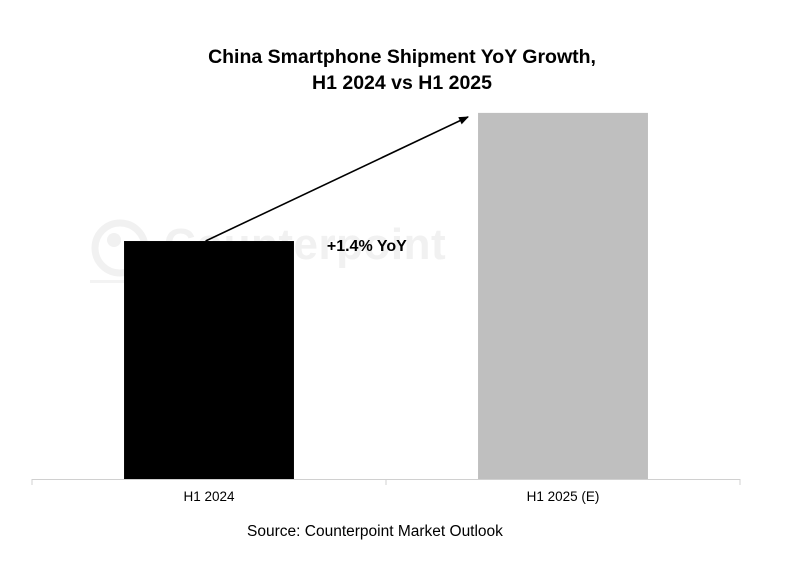 This screenshot has width=804, height=568. Describe the element at coordinates (563, 496) in the screenshot. I see `x-tick-label: H1 2025 (E)` at that location.